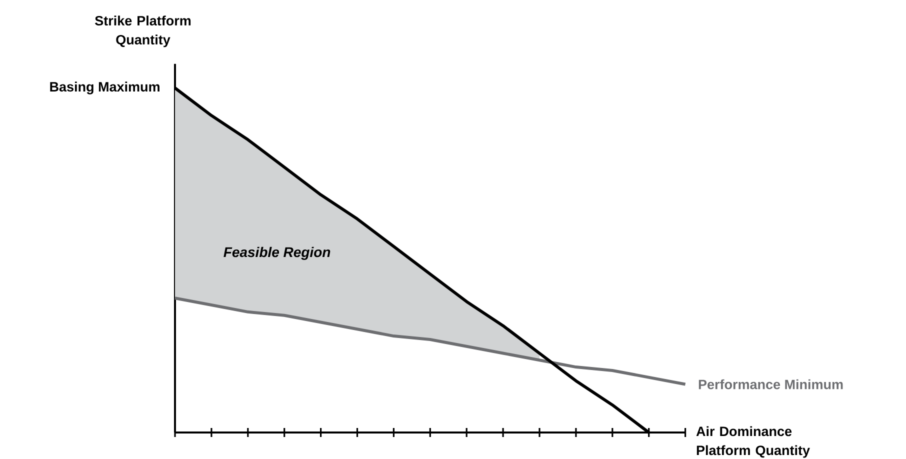  Describe the element at coordinates (770, 384) in the screenshot. I see `series-label: Performance Minimum` at that location.